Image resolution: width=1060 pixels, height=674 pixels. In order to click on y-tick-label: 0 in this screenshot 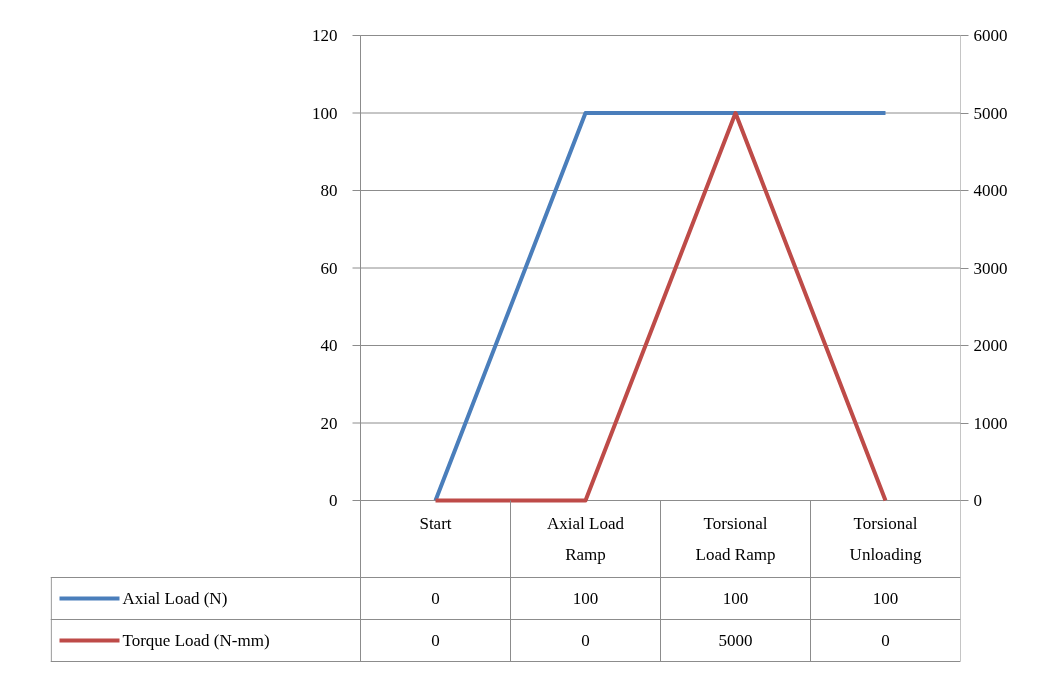, I will do `click(333, 500)`.